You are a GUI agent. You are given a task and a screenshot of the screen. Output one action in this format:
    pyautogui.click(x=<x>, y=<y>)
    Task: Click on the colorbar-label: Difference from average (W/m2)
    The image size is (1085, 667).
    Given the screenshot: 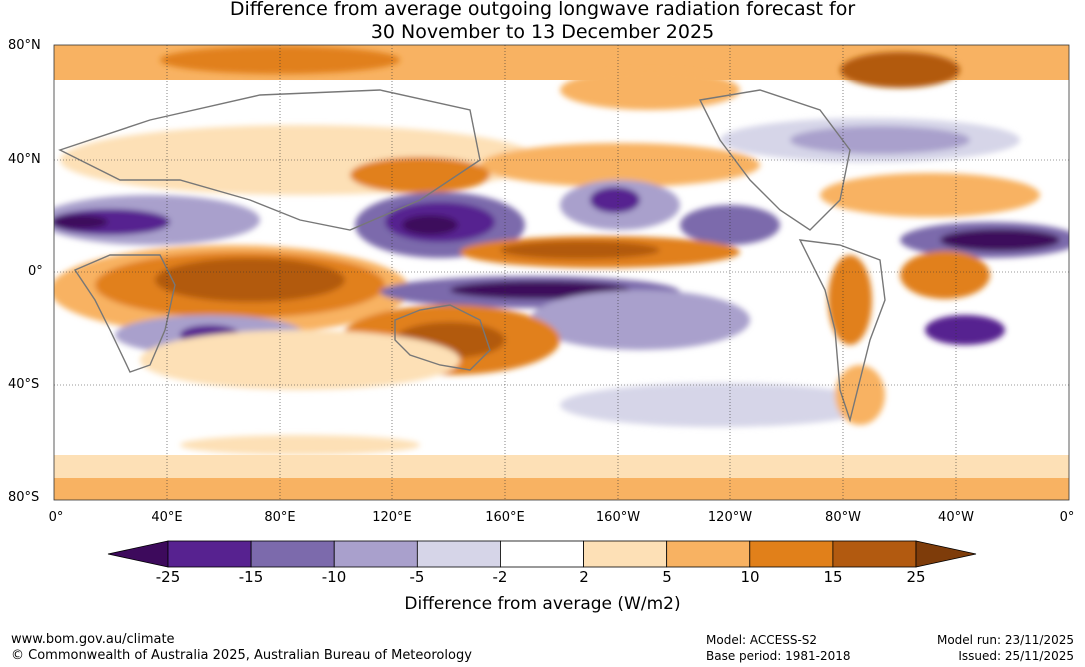 What is the action you would take?
    pyautogui.click(x=542, y=604)
    